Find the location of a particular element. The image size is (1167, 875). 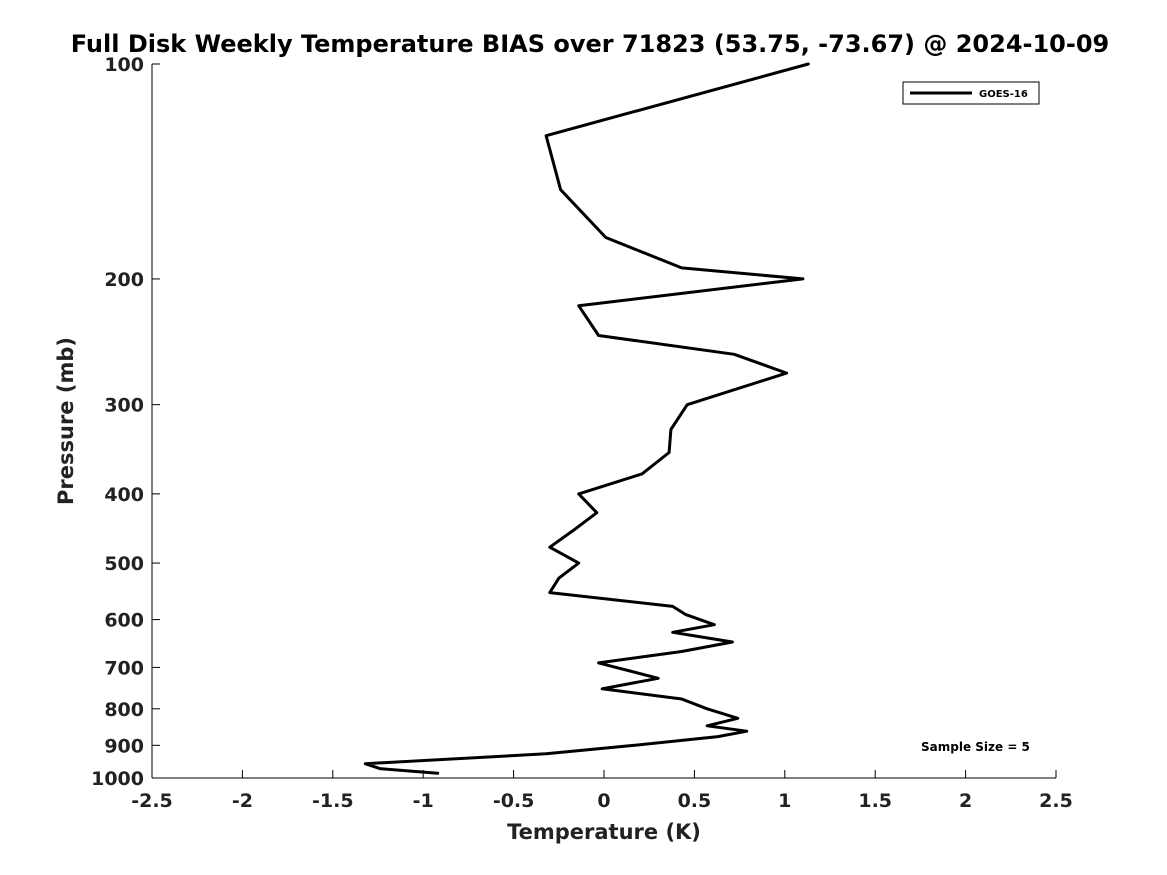

y-tick-label: 1000 is located at coordinates (117, 779).